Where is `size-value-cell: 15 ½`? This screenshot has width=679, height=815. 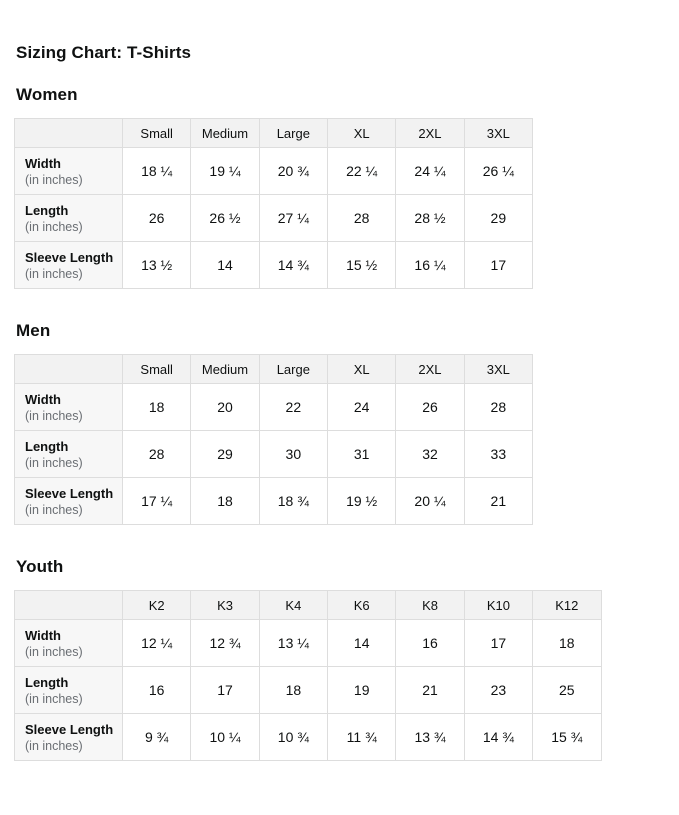
size-value-cell: 15 ½ is located at coordinates (361, 265).